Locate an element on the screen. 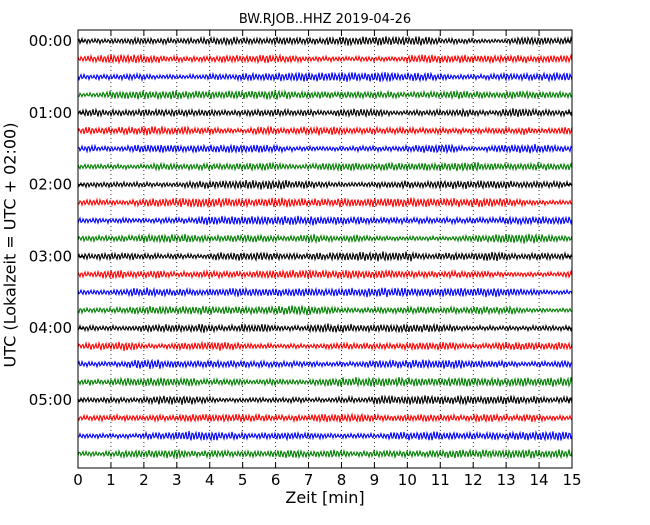 This screenshot has height=525, width=650. y-tick-label: 04:00 is located at coordinates (50, 328).